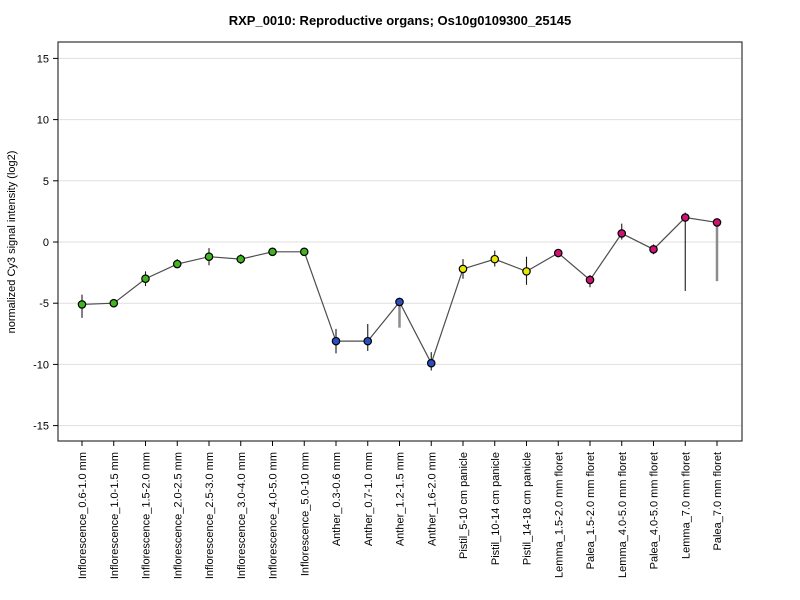 The height and width of the screenshot is (600, 800). I want to click on x-tick-label: Inflorescence_2.5-3.0 mm, so click(210, 515).